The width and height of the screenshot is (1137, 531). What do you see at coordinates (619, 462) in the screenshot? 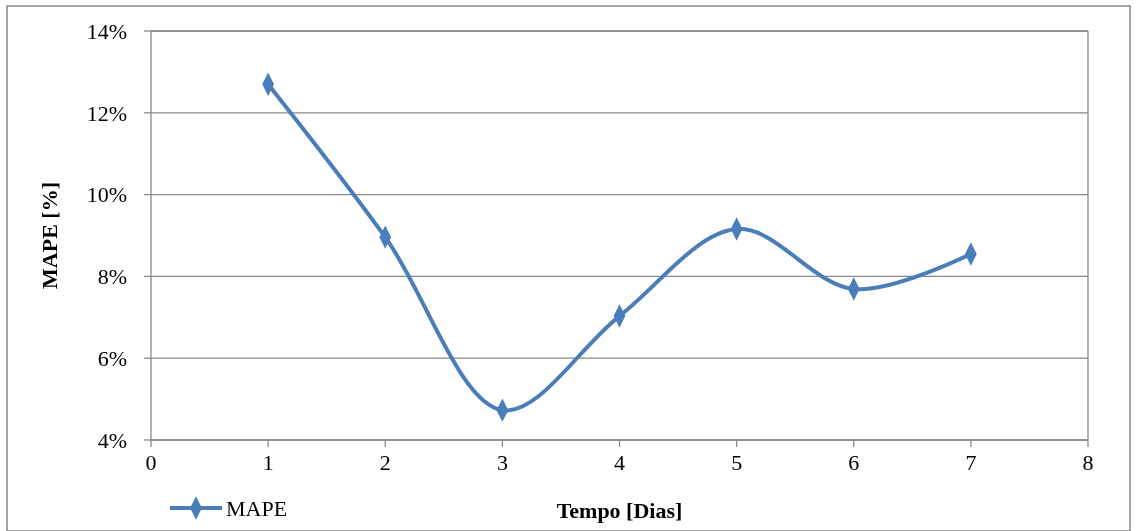
I see `x-tick-label: 4` at bounding box center [619, 462].